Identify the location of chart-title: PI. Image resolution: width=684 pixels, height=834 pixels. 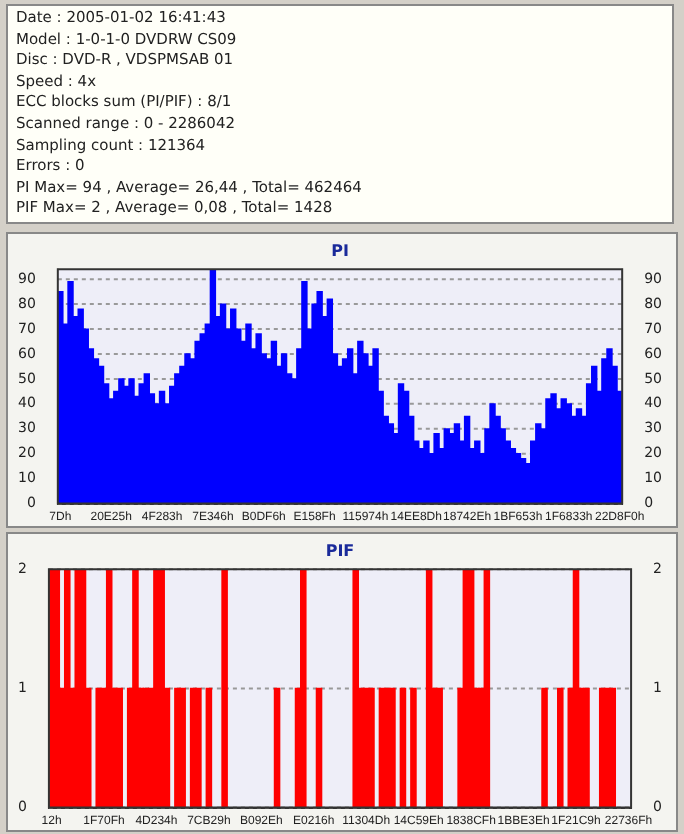
(340, 250).